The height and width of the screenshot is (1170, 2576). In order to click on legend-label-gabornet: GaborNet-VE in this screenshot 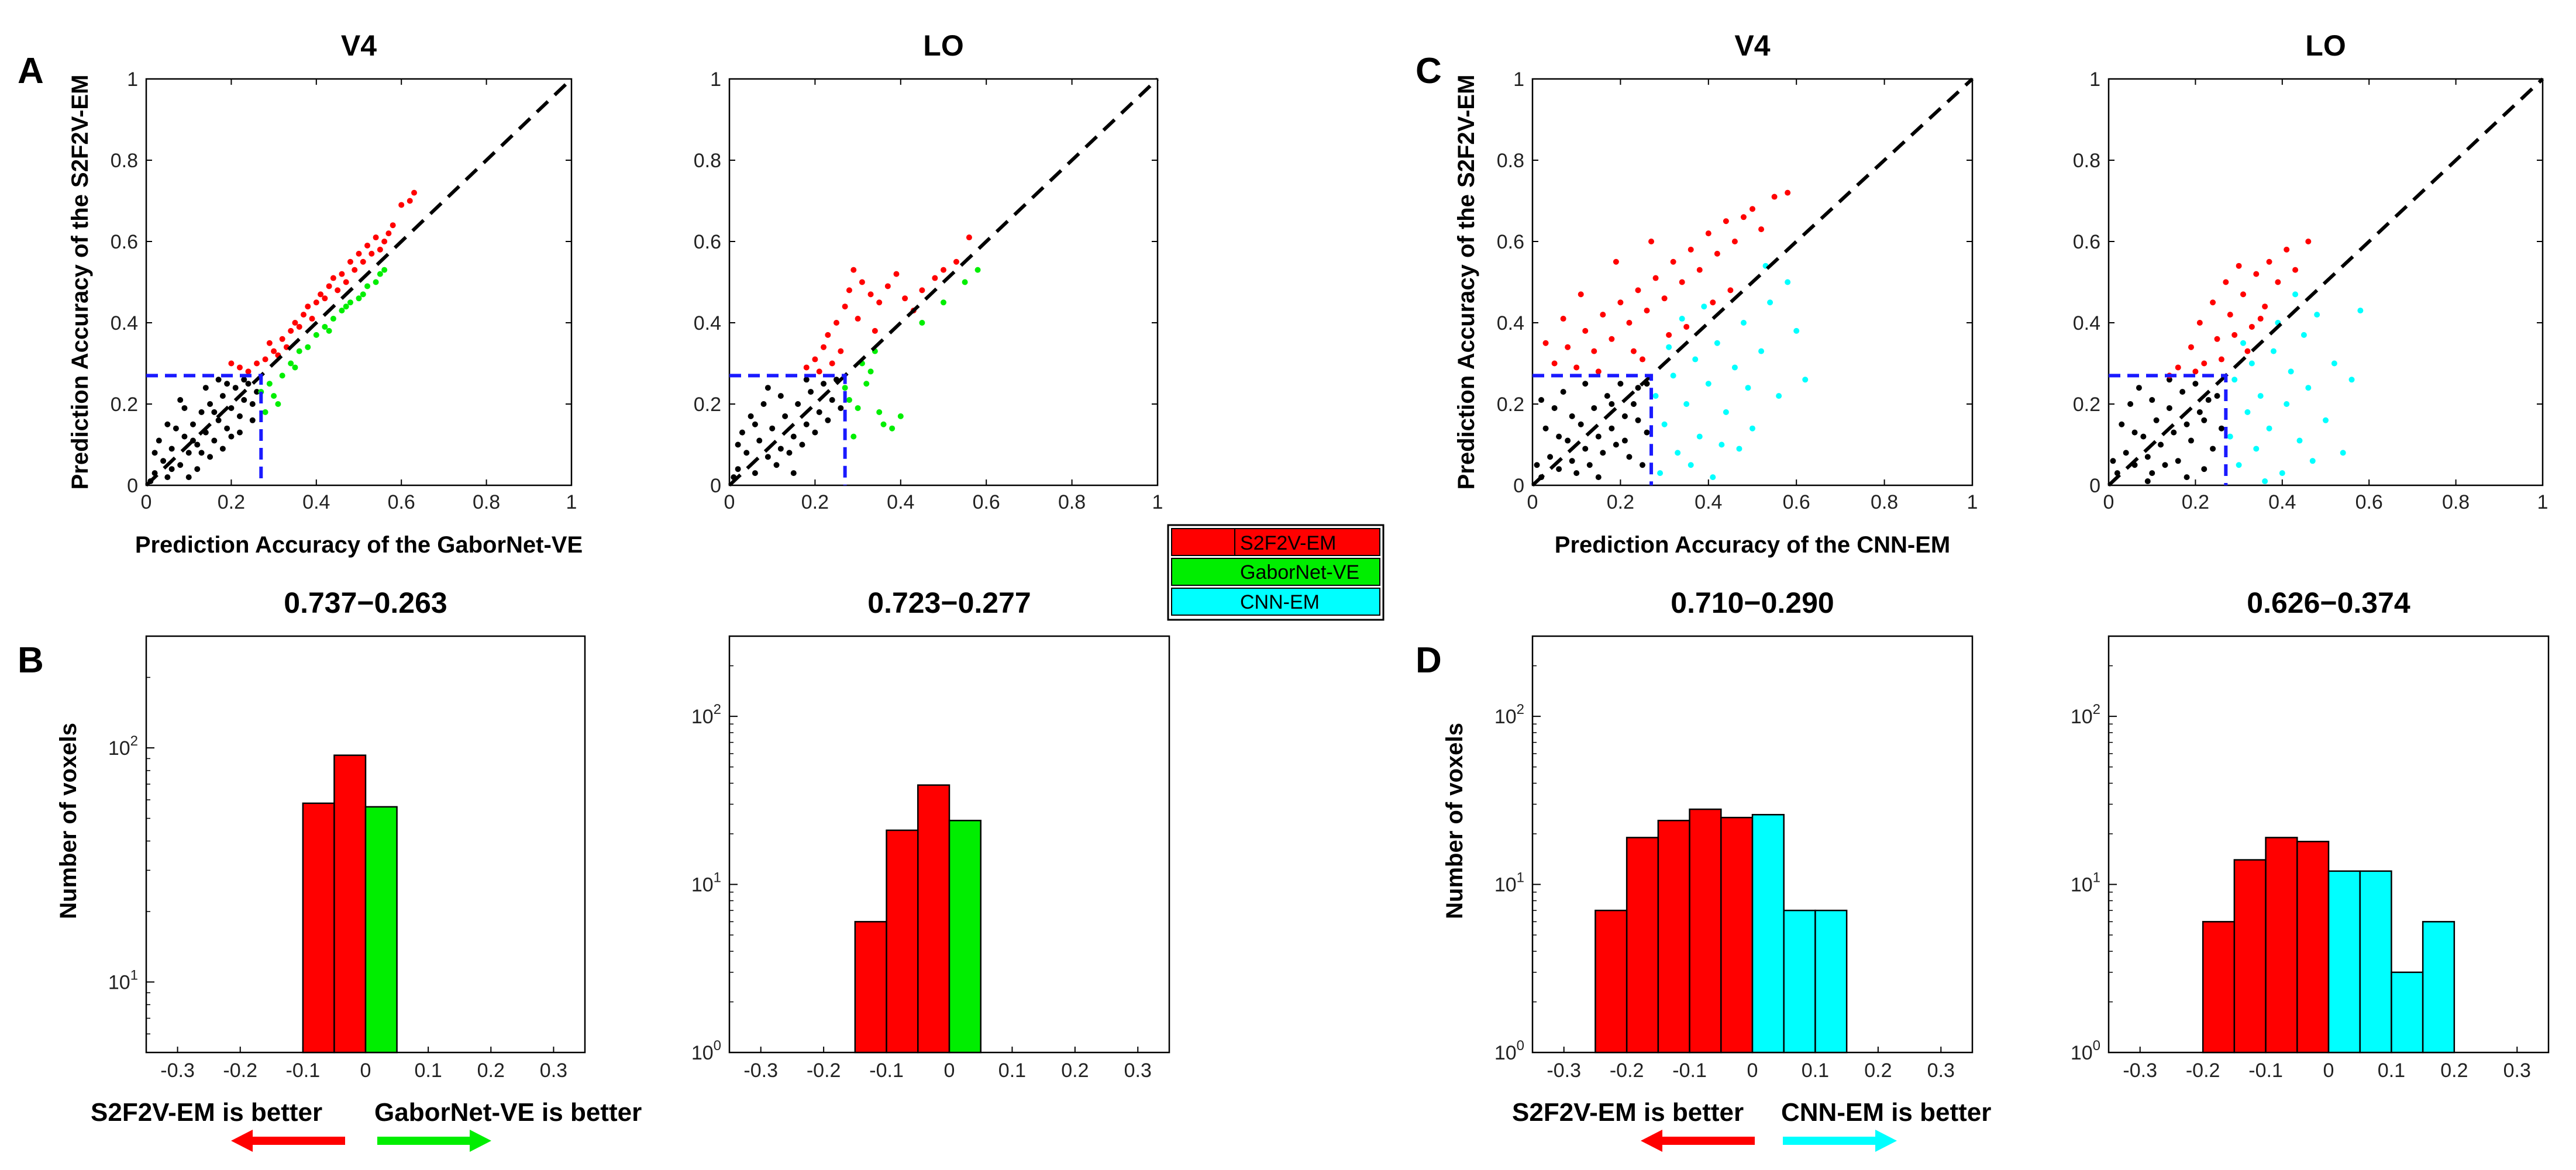, I will do `click(1299, 572)`.